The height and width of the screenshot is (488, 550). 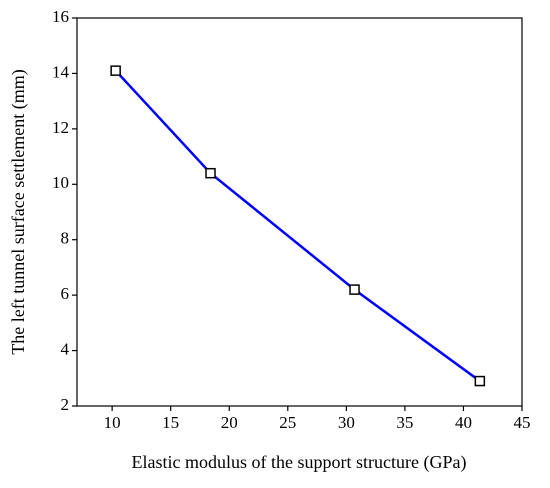 What do you see at coordinates (229, 422) in the screenshot?
I see `x-tick-label: 20` at bounding box center [229, 422].